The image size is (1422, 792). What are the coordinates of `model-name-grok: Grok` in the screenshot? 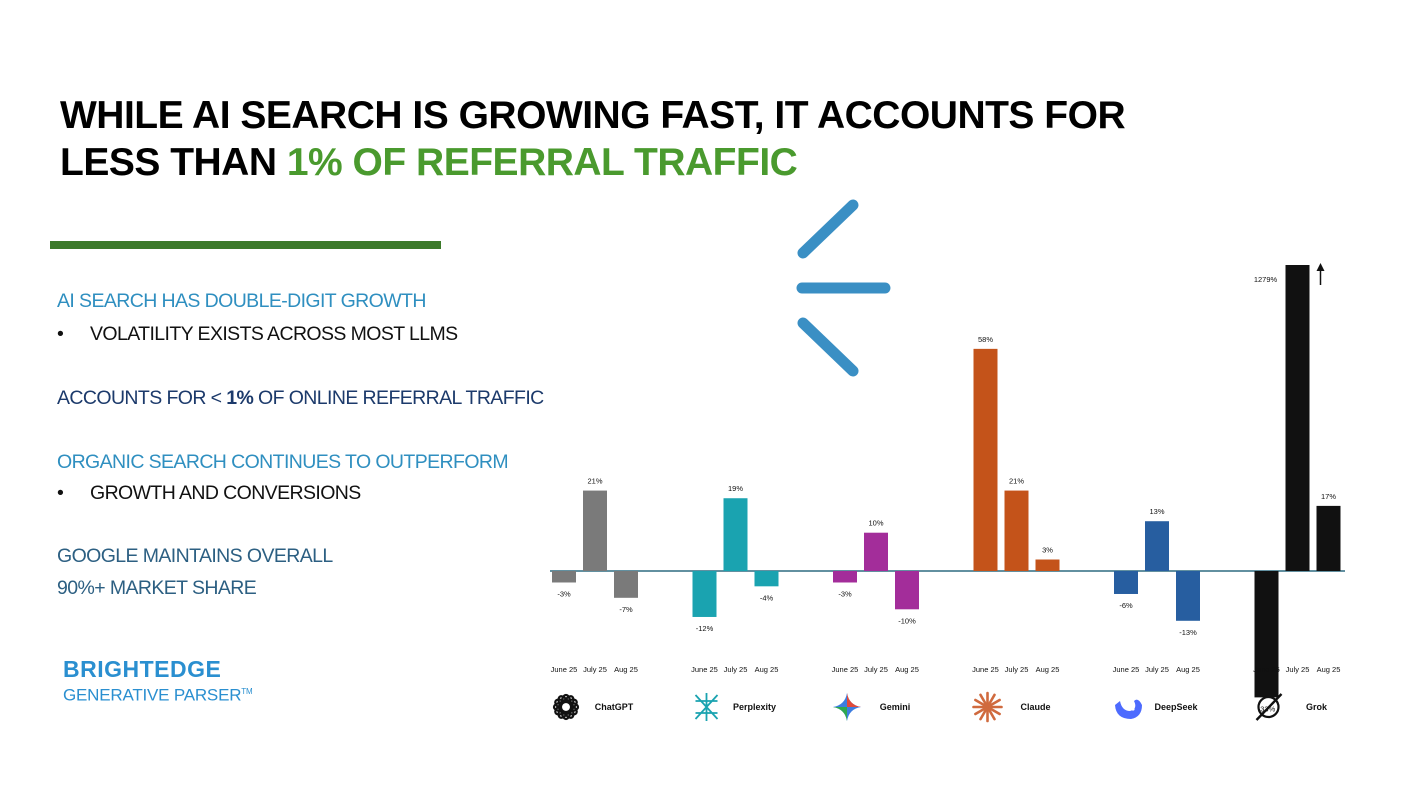 It's located at (1317, 707).